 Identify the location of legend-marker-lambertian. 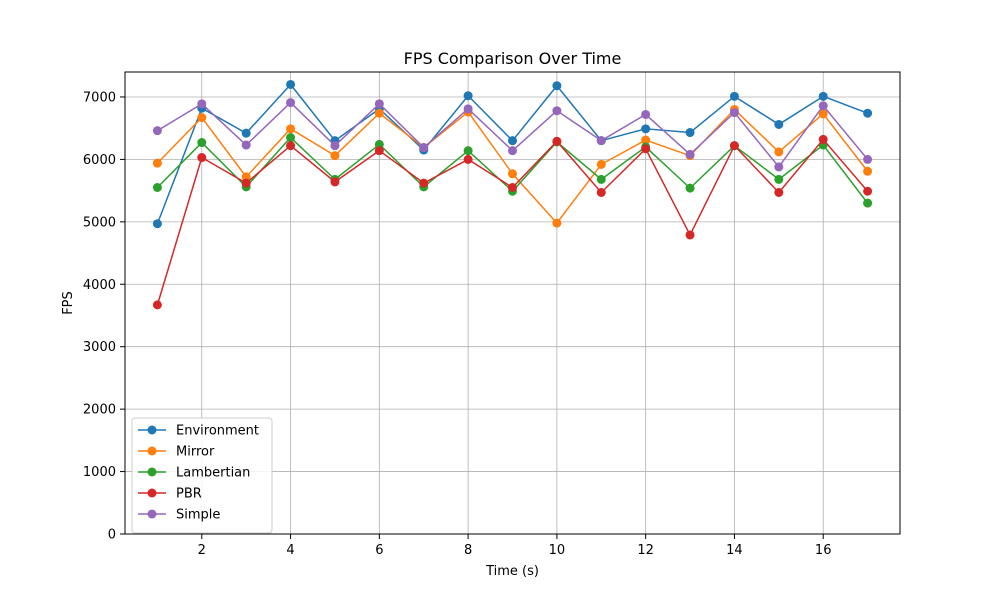
(152, 472).